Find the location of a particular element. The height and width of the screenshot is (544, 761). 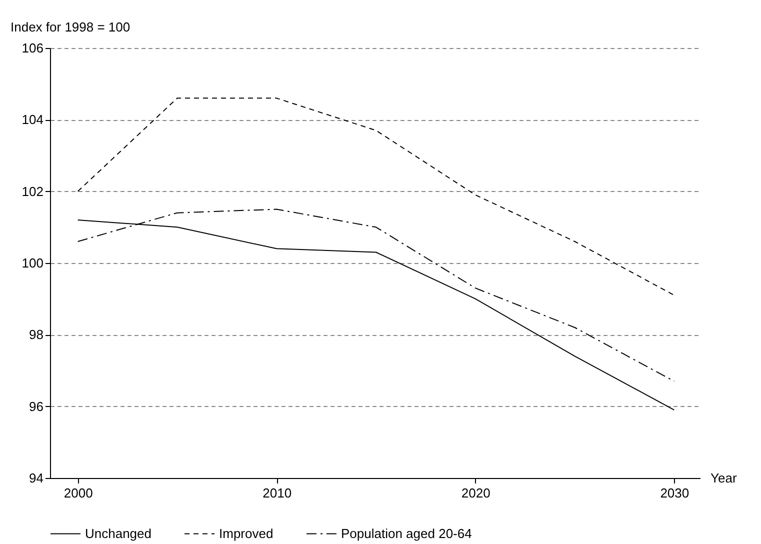

x-tick-label: 2030 is located at coordinates (675, 493).